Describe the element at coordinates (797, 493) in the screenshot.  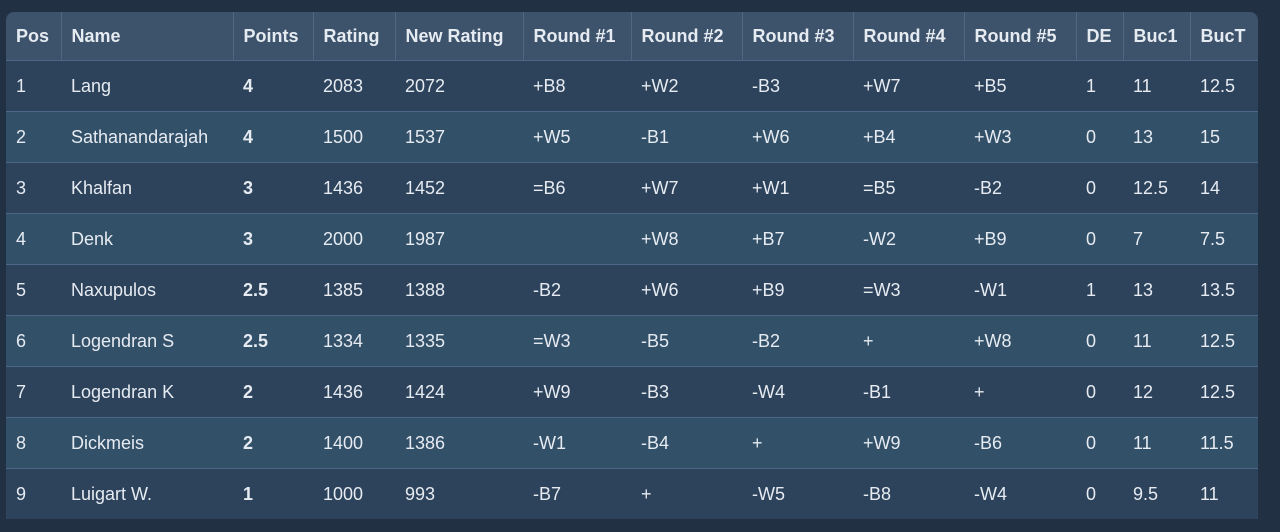
I see `table-cell: -W5` at that location.